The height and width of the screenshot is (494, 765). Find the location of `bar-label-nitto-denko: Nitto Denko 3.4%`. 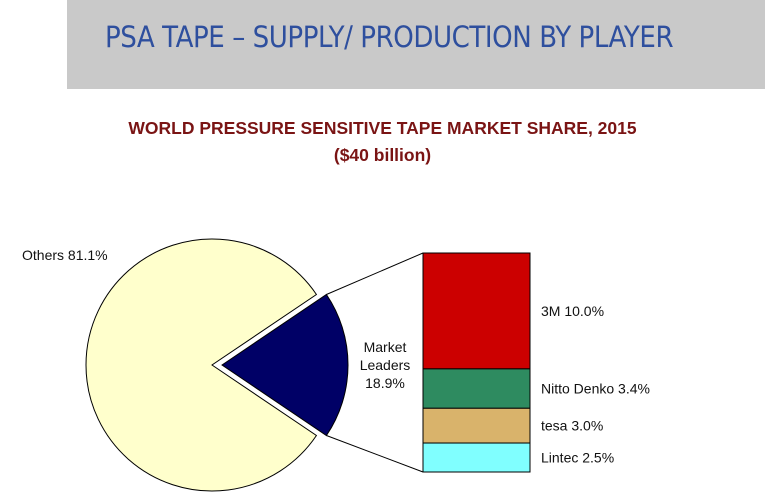

bar-label-nitto-denko: Nitto Denko 3.4% is located at coordinates (595, 389).